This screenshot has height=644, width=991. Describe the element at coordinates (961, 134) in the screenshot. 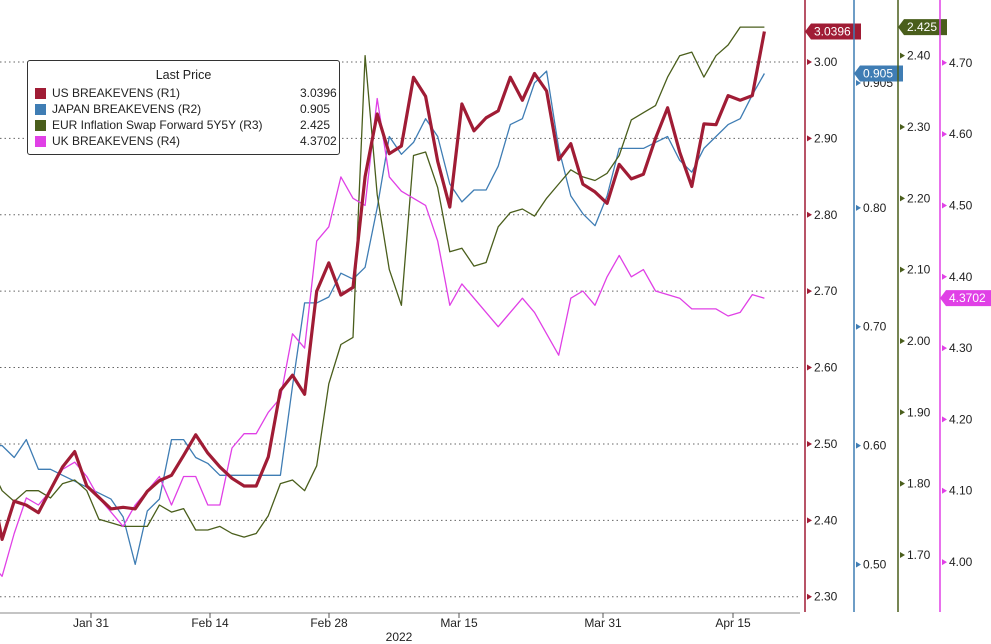

I see `y-tick-label: 4.60` at that location.